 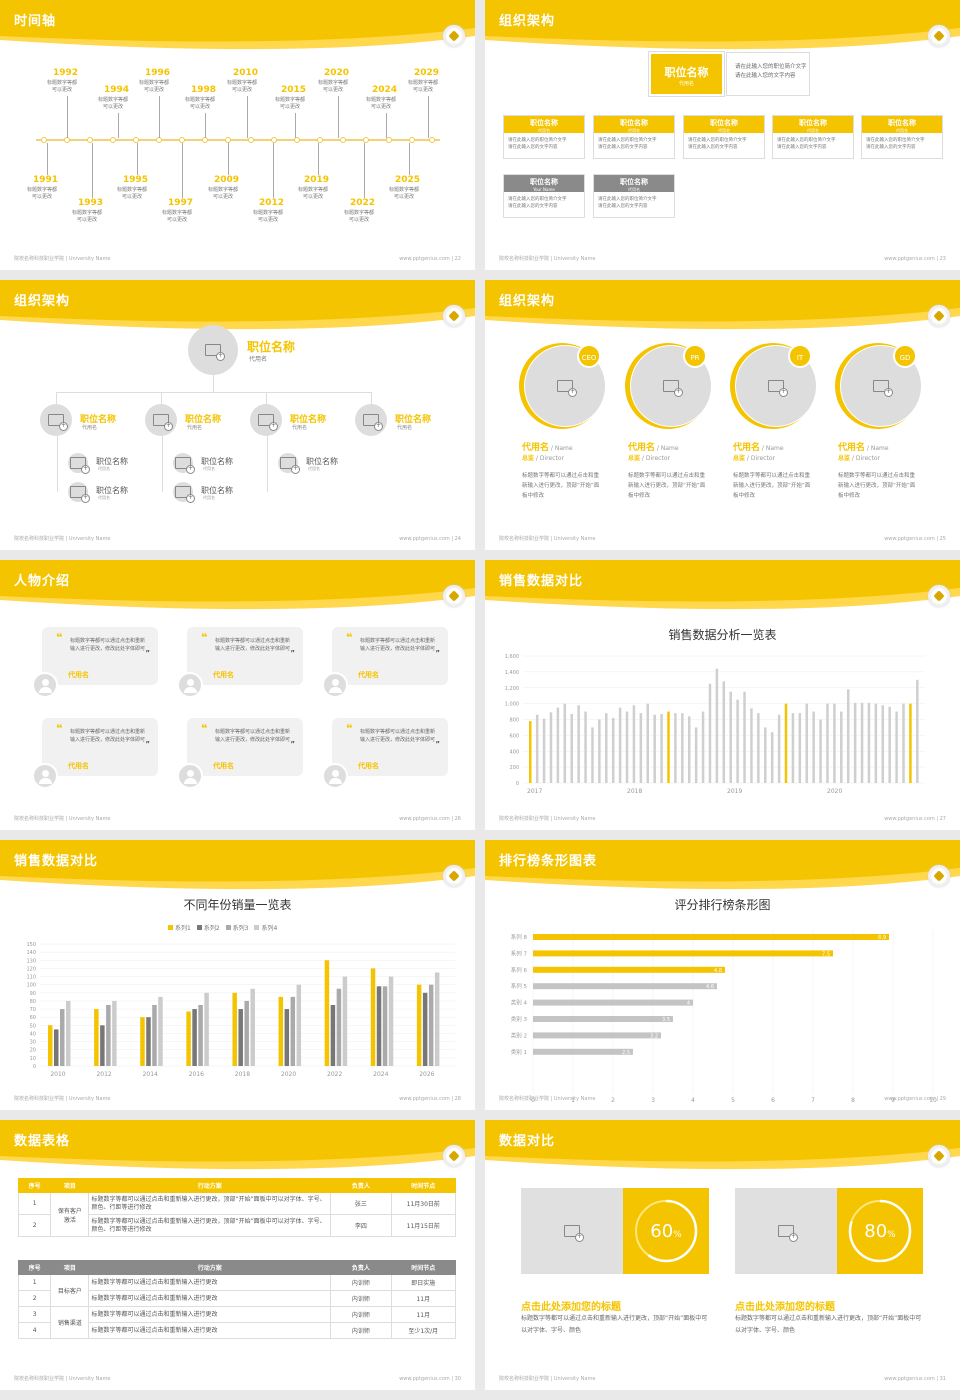 I want to click on mid-avatar-placeholder, so click(x=266, y=420).